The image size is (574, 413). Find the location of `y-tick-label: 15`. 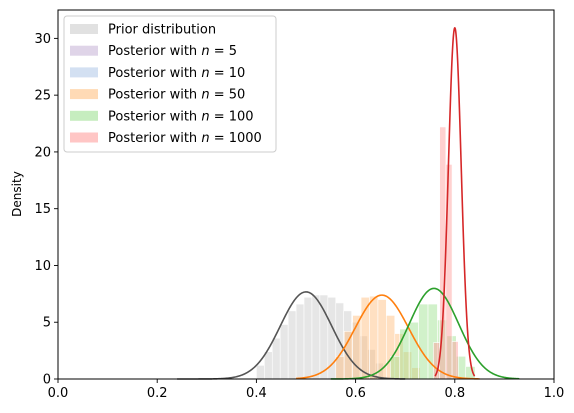

y-tick-label: 15 is located at coordinates (42, 209).